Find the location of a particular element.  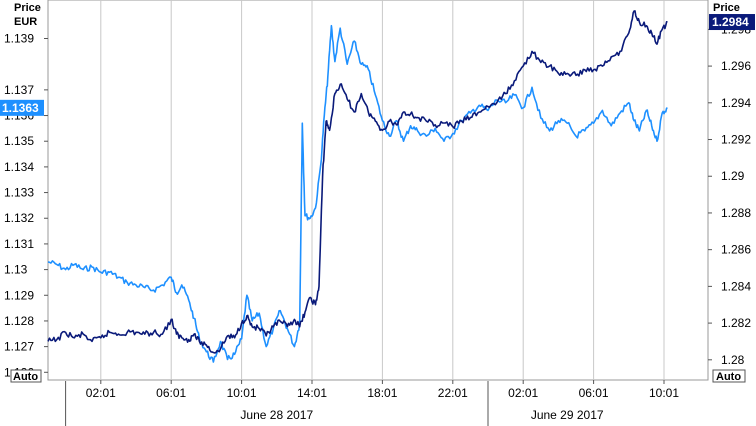

left-tick-label: 1.133 is located at coordinates (19, 193).